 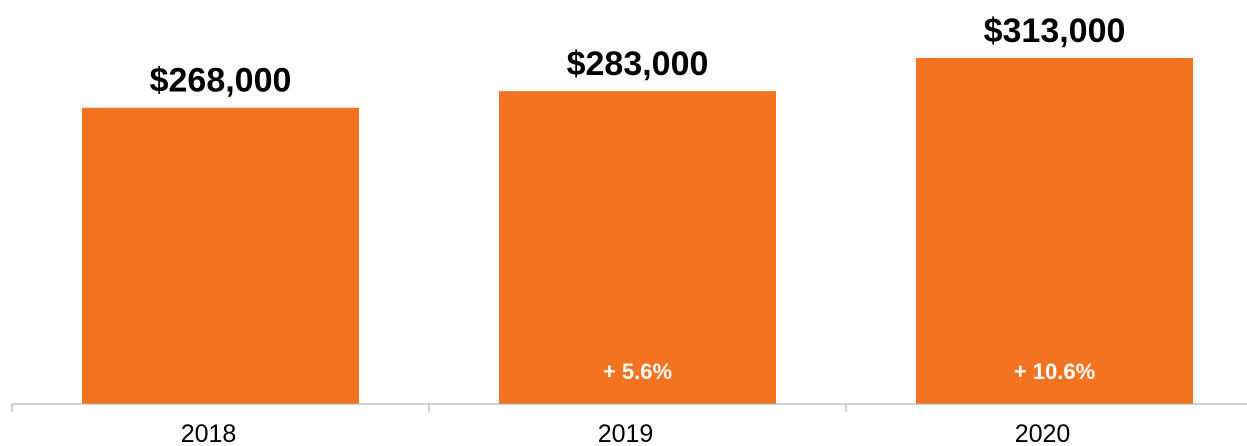 I want to click on change-label-2019: + 5.6%, so click(x=637, y=371).